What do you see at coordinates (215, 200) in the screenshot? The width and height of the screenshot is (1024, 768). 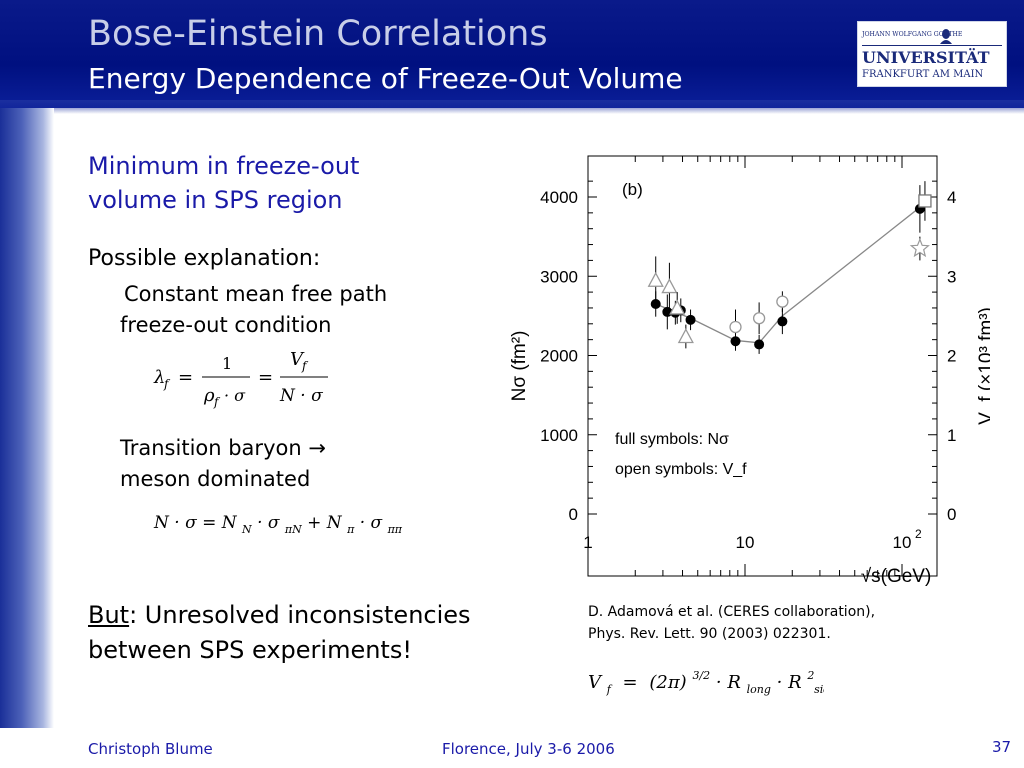 I see `heading-line2: volume in SPS region` at bounding box center [215, 200].